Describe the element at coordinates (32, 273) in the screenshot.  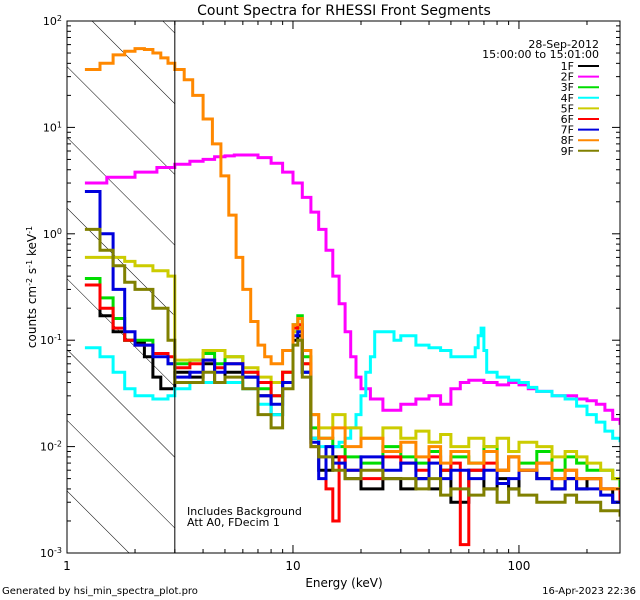
I see `y-axis-label-mid: s` at that location.